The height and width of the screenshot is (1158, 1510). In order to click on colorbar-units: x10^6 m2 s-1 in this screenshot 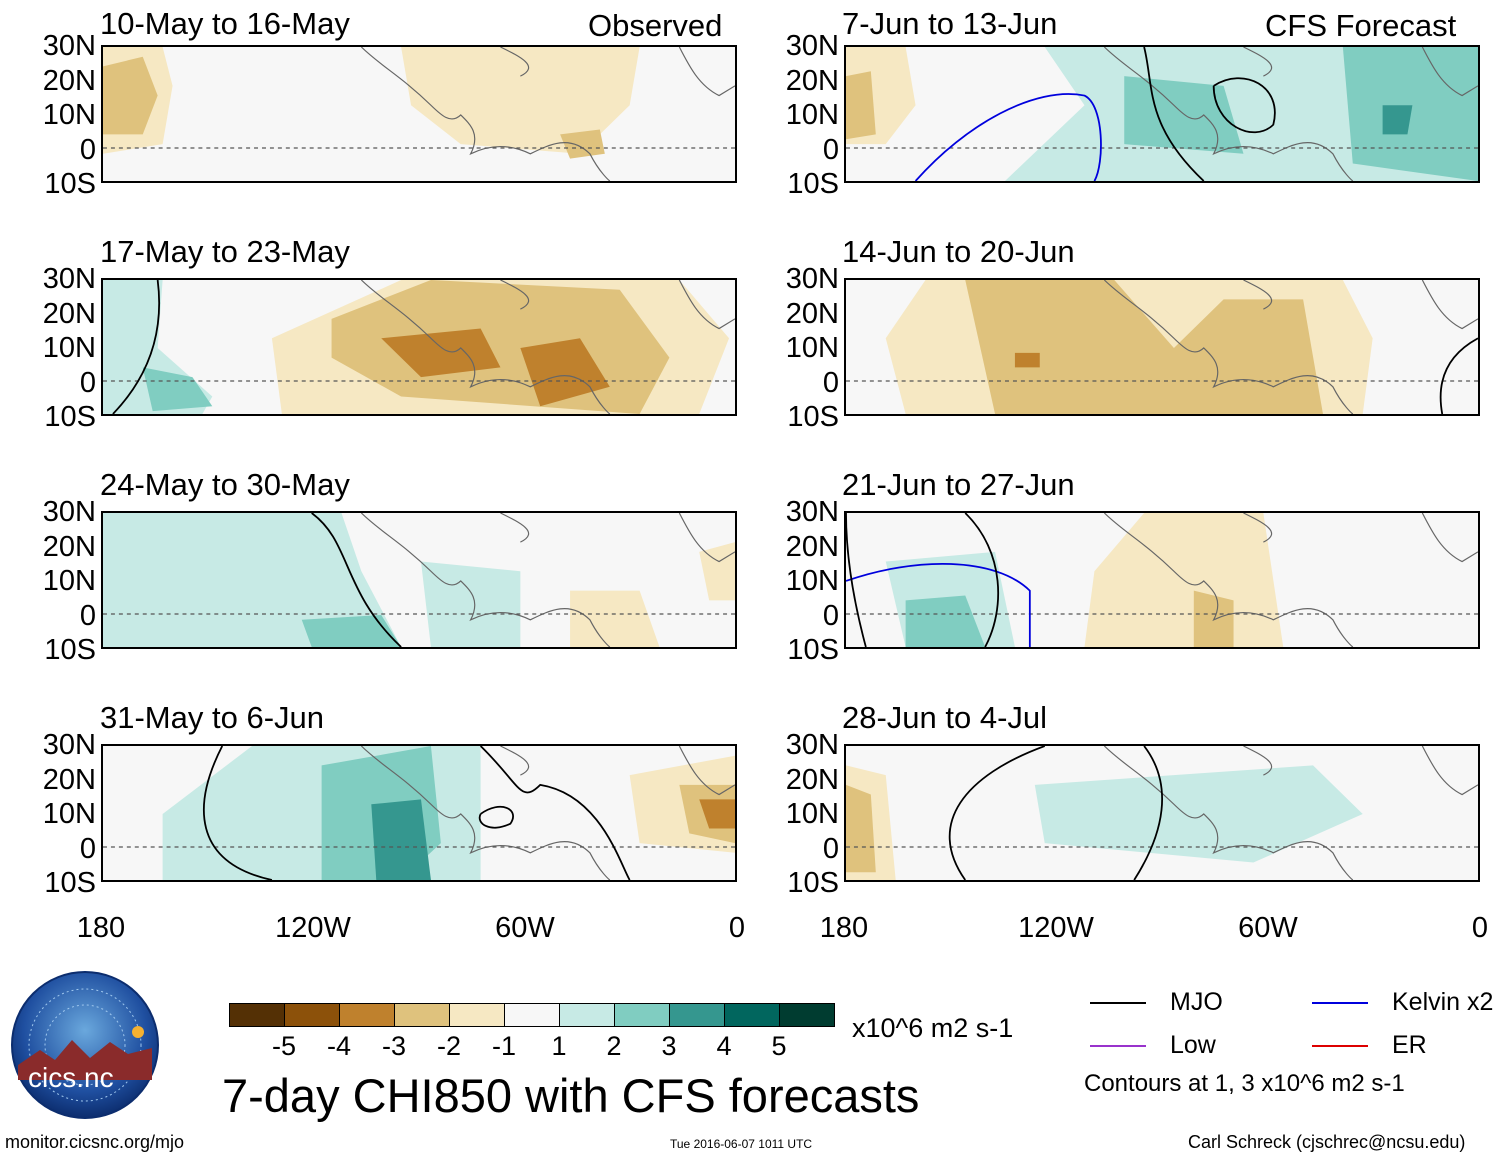, I will do `click(933, 1028)`.